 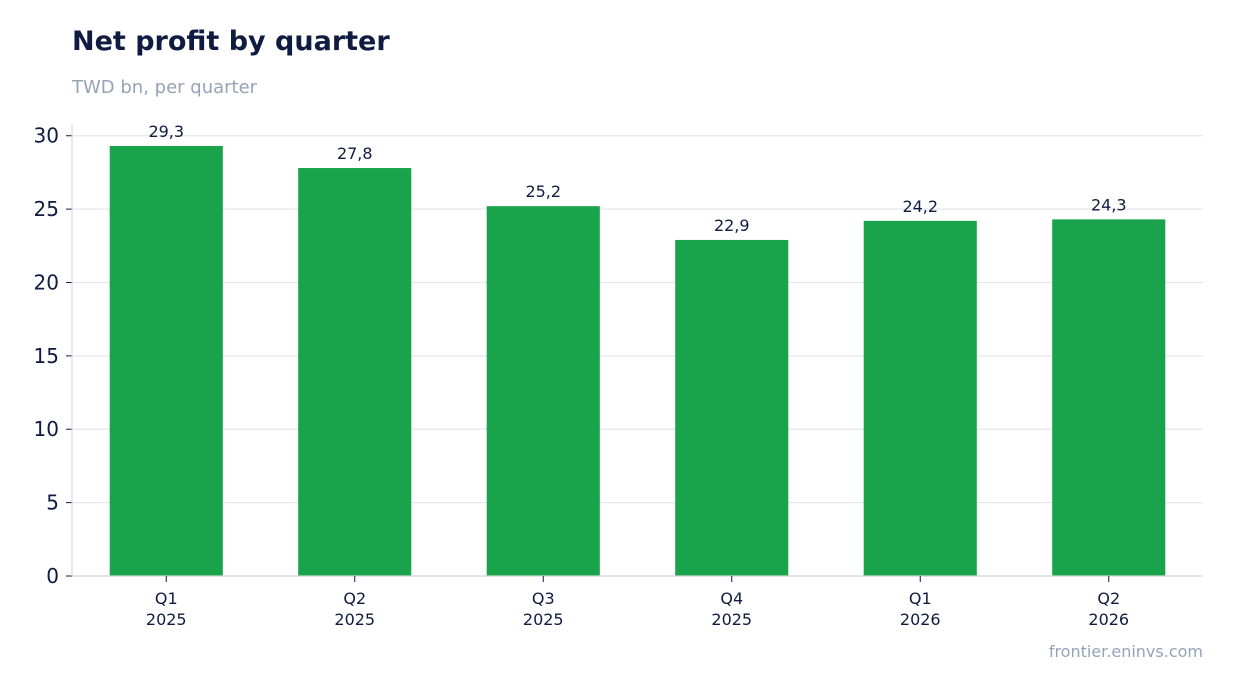 I want to click on chart-title: Net profit by quarter, so click(x=231, y=41).